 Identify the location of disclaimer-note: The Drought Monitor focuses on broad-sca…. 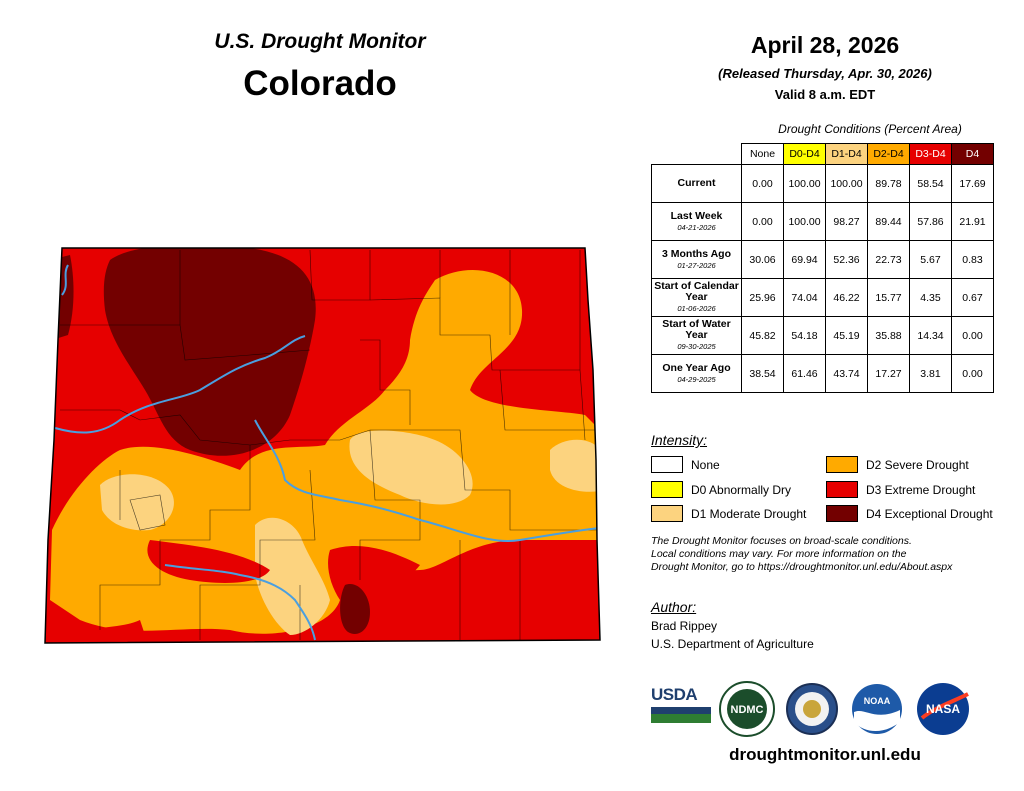
(831, 554).